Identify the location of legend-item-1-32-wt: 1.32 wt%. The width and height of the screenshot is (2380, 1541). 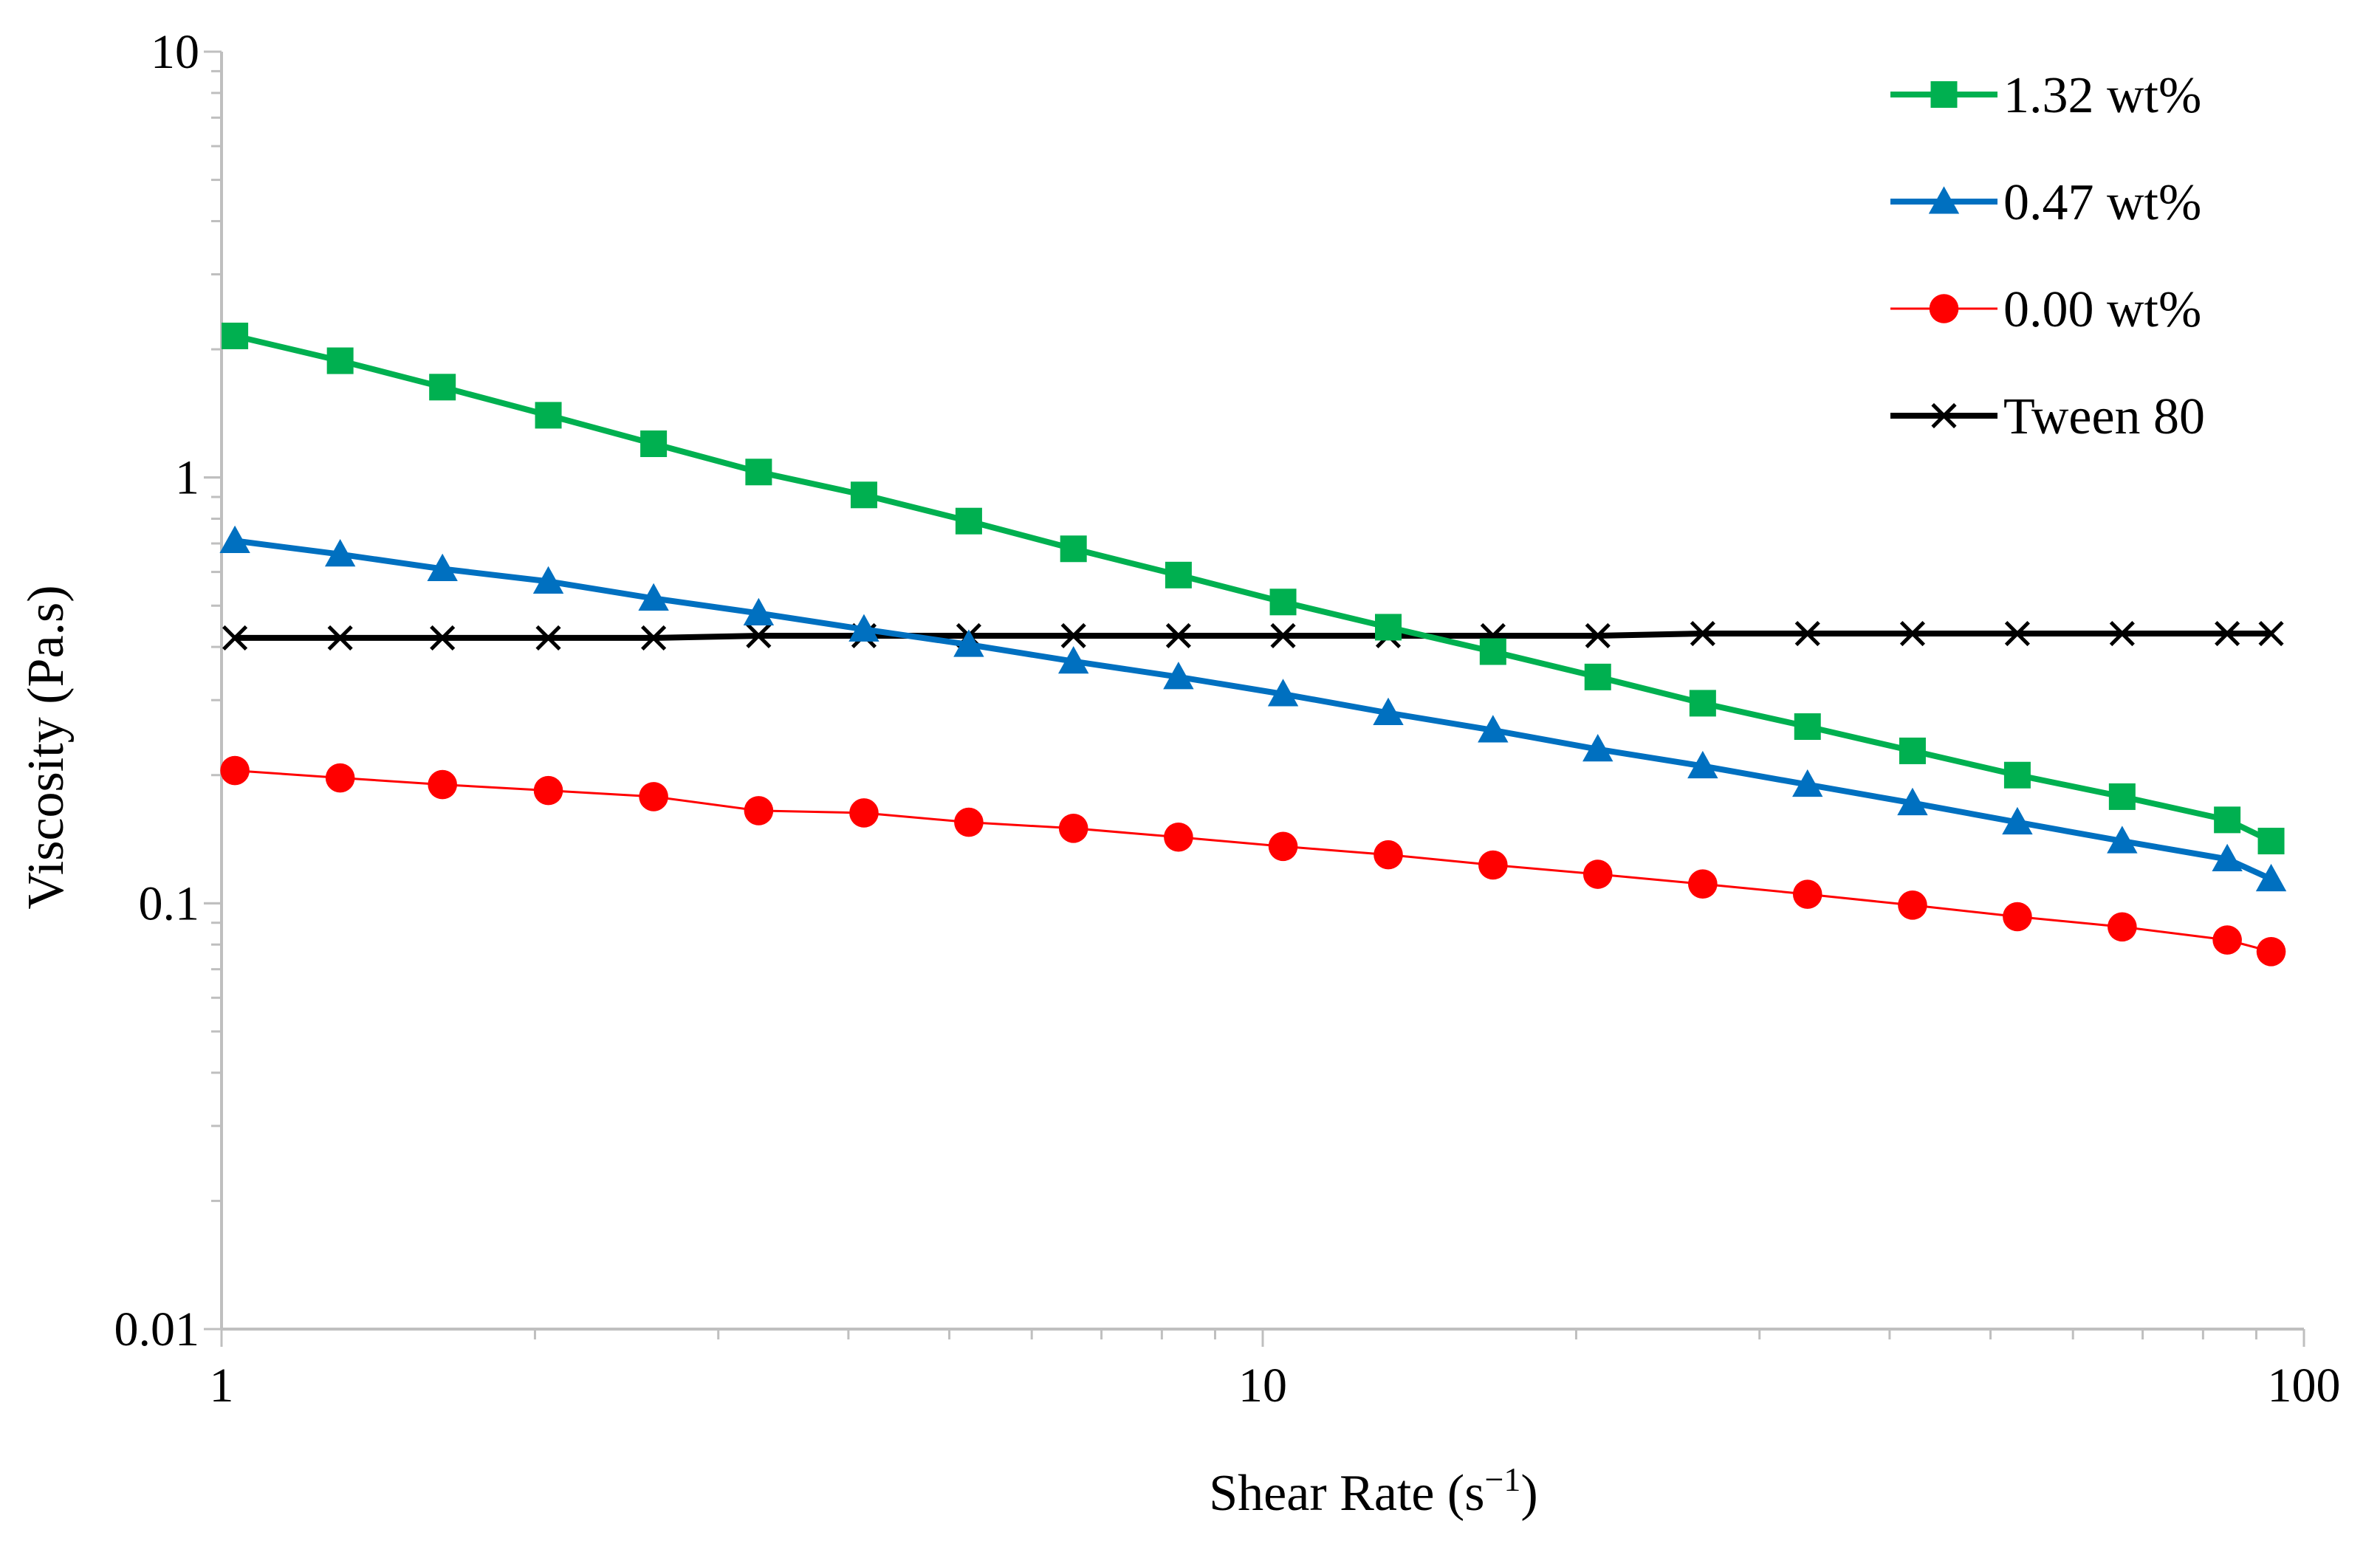
(2045, 95).